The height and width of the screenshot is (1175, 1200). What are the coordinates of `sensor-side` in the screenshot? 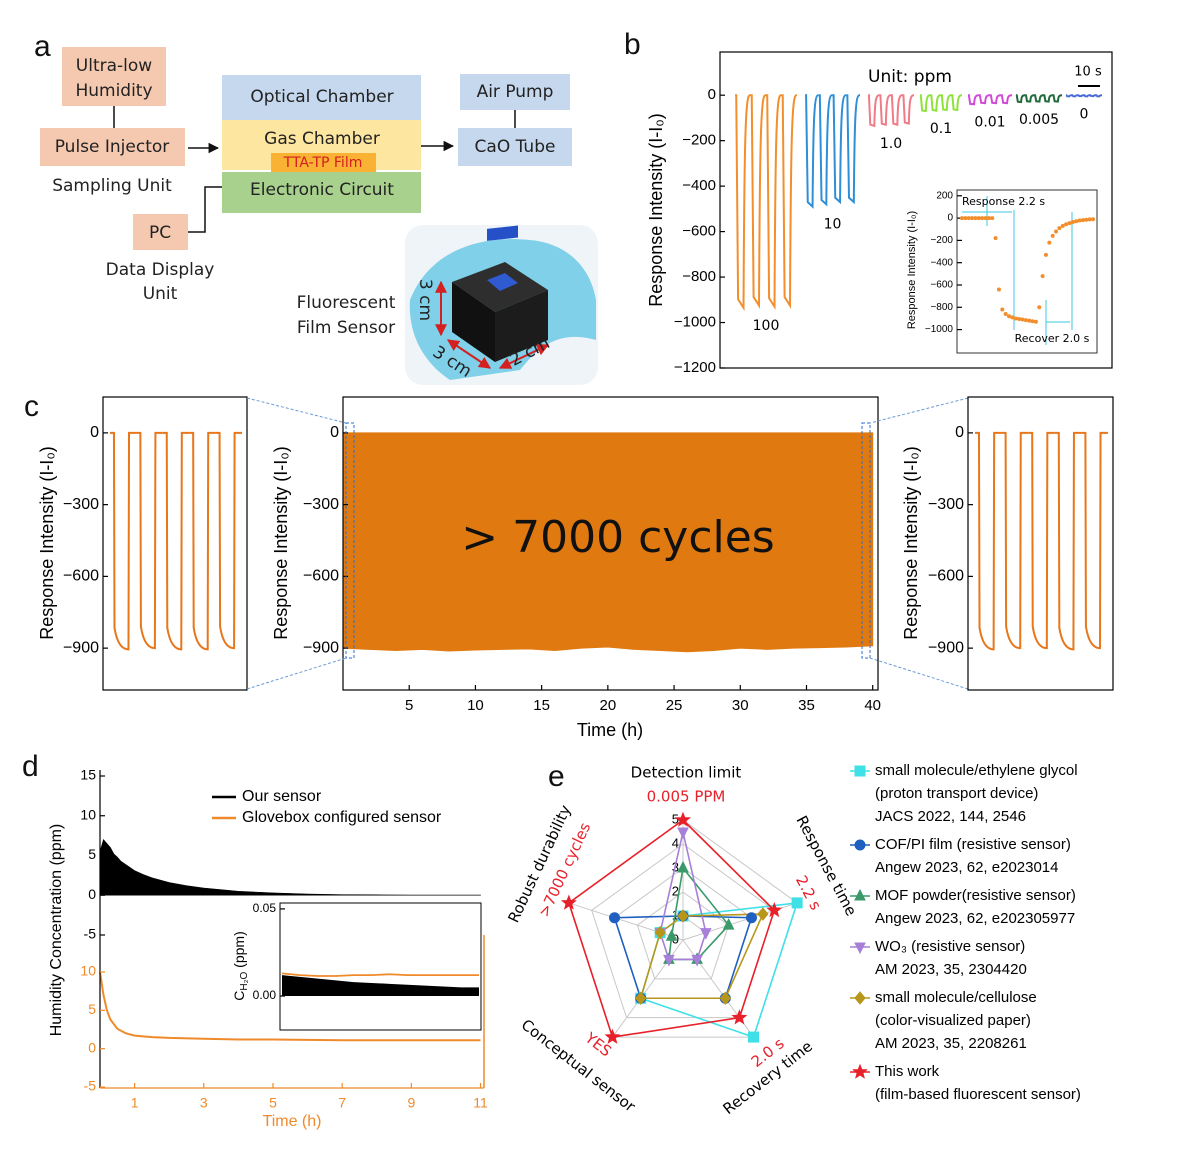 It's located at (521, 326).